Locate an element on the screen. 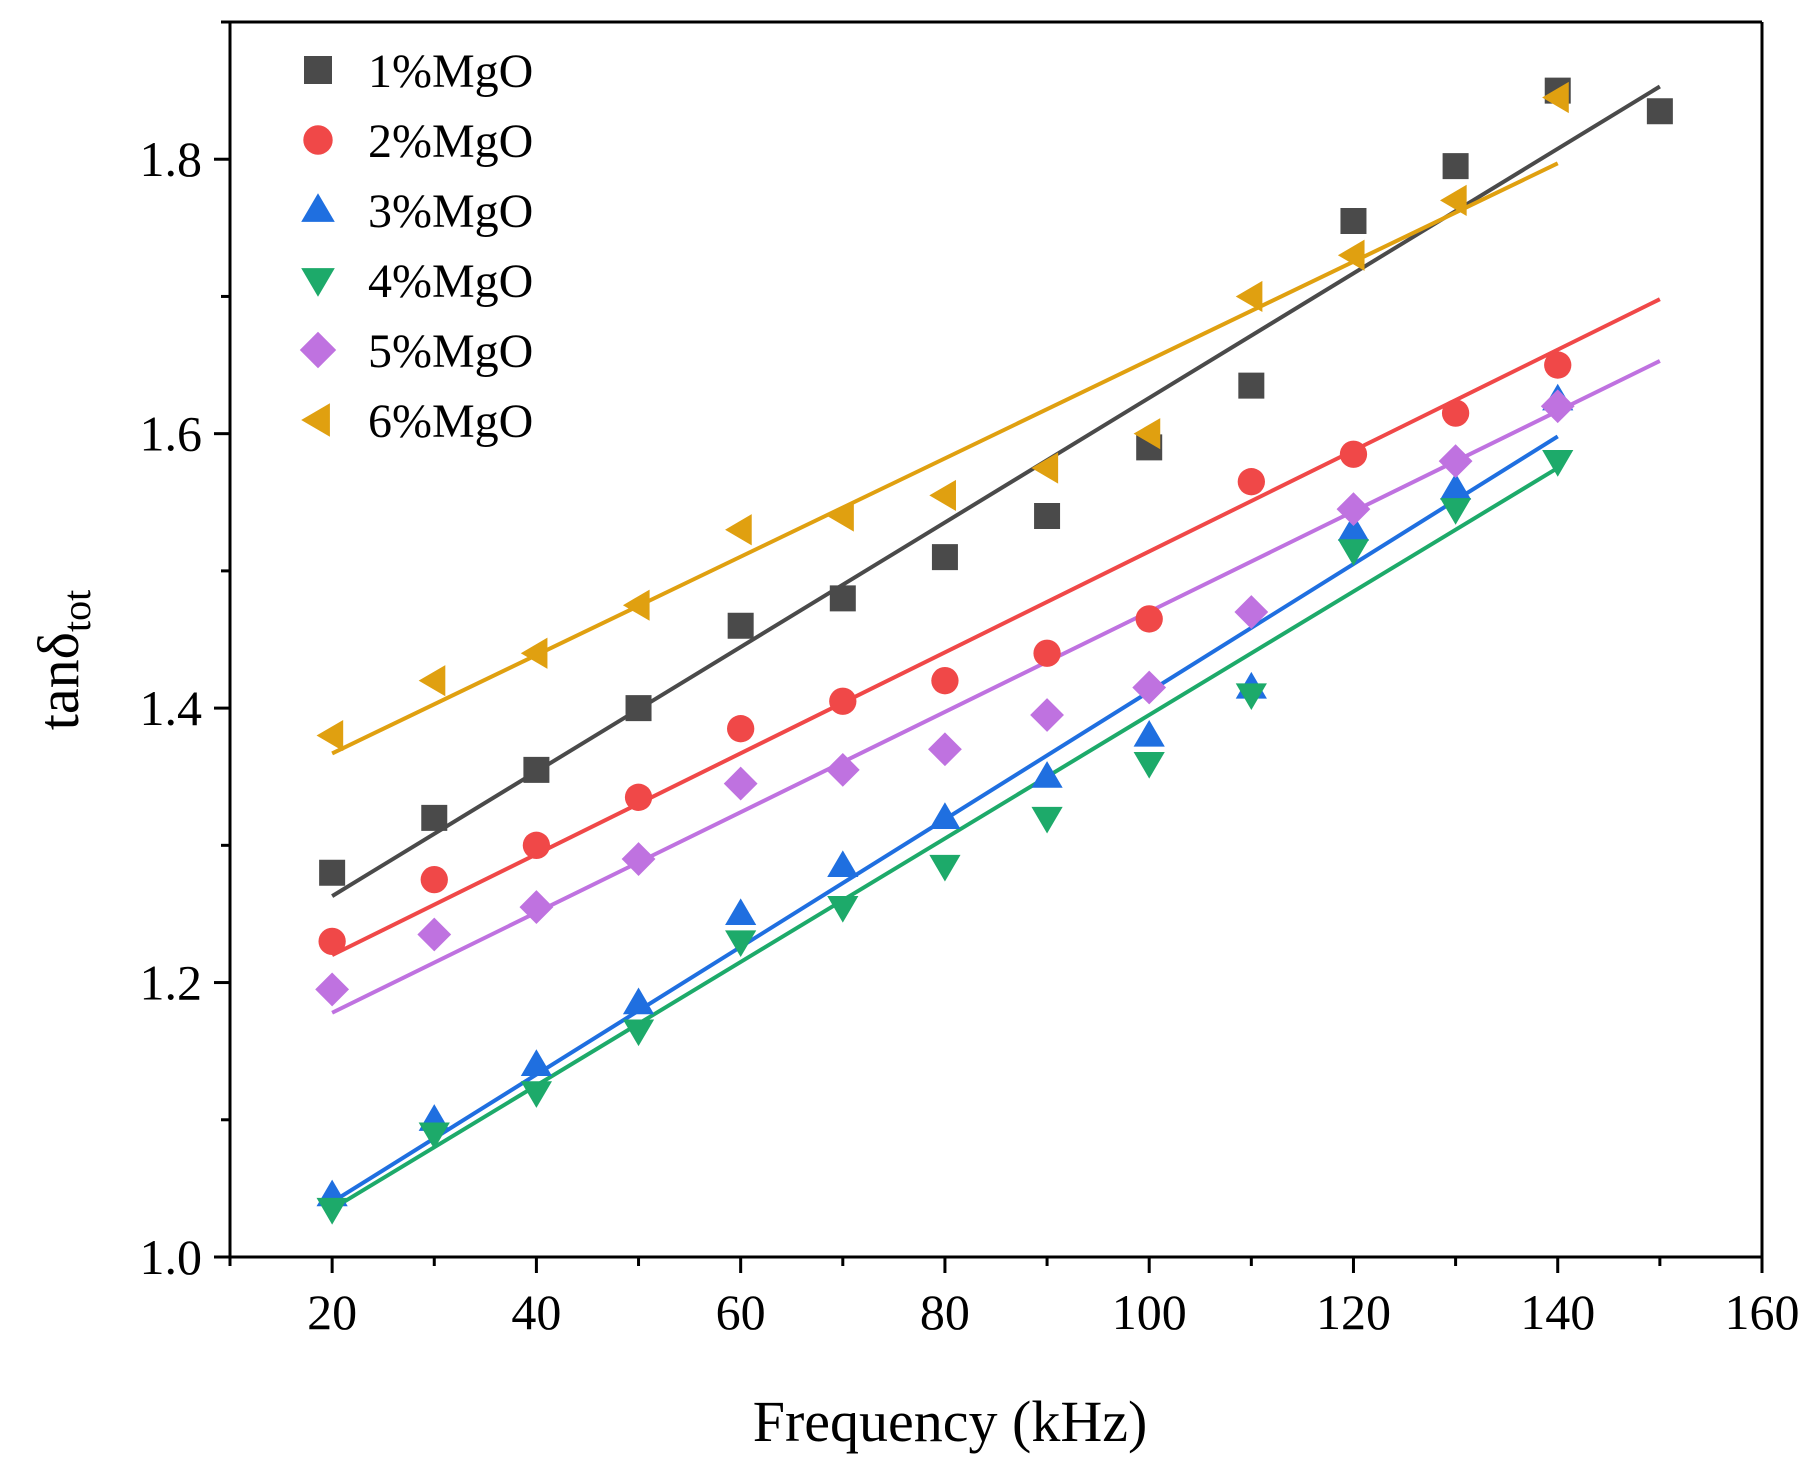  legend: 1%MgO 2%MgO 3%MgO 4%MgO 5%MgO 6%MgO is located at coordinates (416, 246).